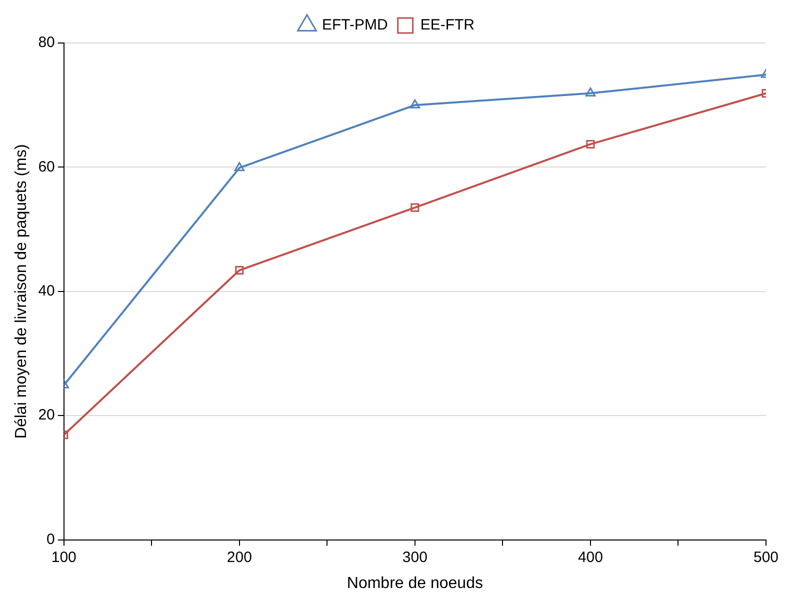  What do you see at coordinates (355, 25) in the screenshot?
I see `legend-label: EFT-PMD` at bounding box center [355, 25].